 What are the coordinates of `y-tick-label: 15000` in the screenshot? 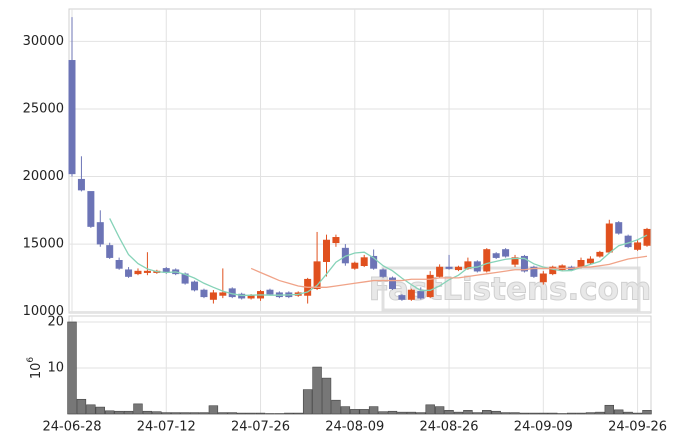 It's located at (43, 244).